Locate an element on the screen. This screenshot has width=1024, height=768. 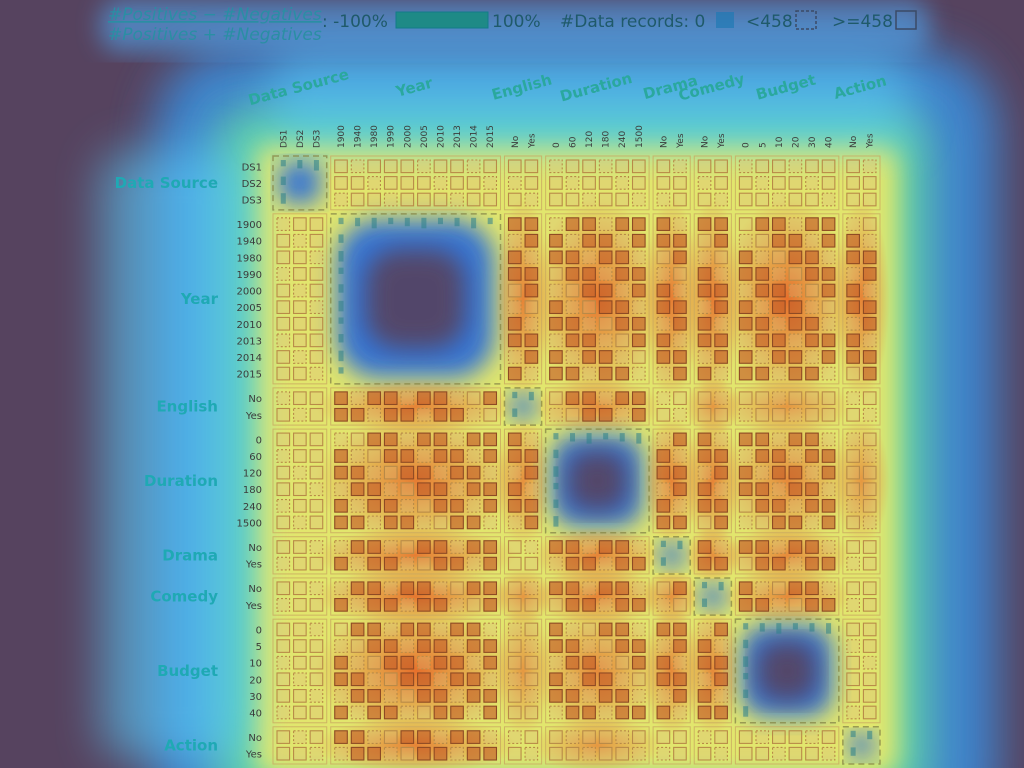
diagonal-block-core is located at coordinates (787, 671).